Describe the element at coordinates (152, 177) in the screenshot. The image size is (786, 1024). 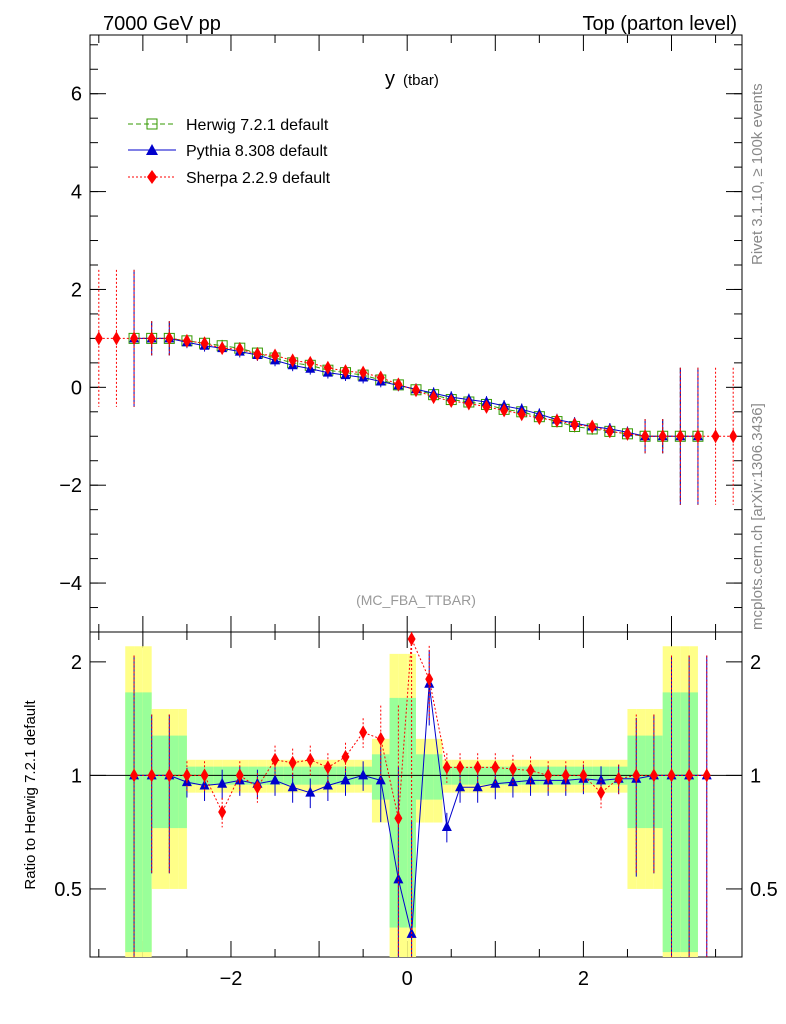
I see `legend-sherpa-marker` at that location.